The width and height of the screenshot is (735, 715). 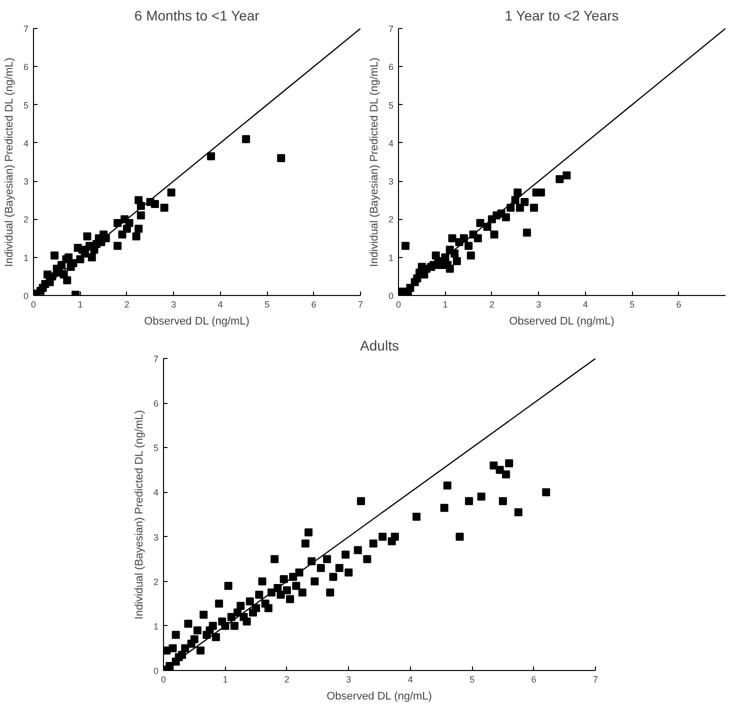 What do you see at coordinates (379, 346) in the screenshot?
I see `chart-title: Adults` at bounding box center [379, 346].